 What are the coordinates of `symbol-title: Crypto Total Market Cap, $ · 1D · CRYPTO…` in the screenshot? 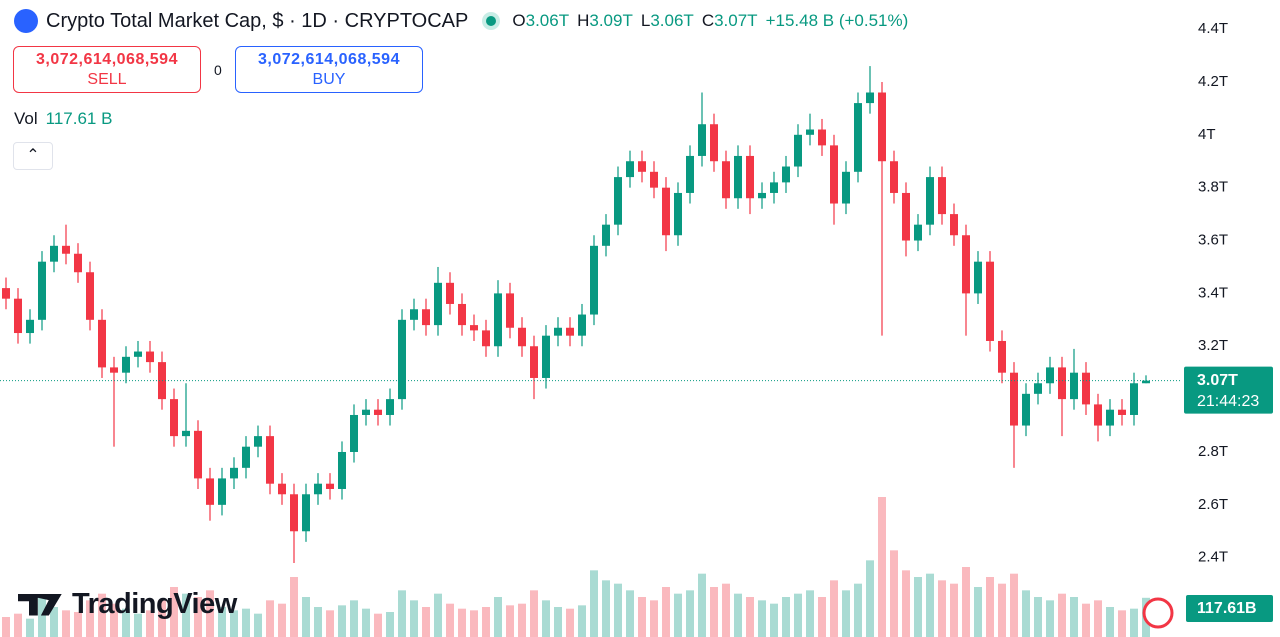 It's located at (257, 20).